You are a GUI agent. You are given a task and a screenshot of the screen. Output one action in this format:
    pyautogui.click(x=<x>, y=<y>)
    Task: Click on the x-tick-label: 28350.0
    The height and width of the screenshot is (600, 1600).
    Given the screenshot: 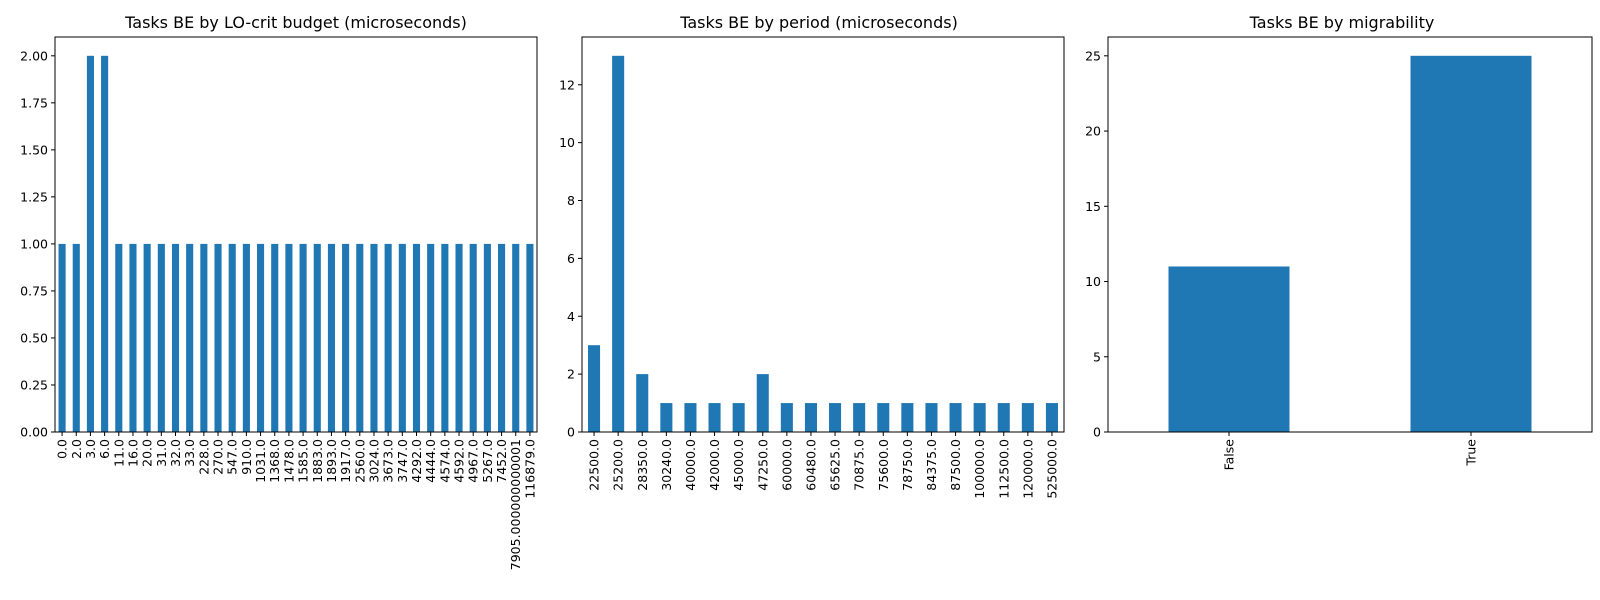 What is the action you would take?
    pyautogui.click(x=642, y=465)
    